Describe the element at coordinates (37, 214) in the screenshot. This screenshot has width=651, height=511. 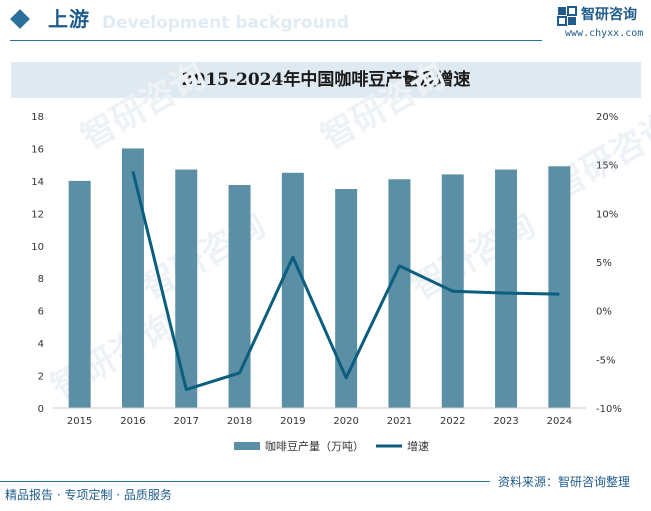
I see `y-left-tick-label: 12` at that location.